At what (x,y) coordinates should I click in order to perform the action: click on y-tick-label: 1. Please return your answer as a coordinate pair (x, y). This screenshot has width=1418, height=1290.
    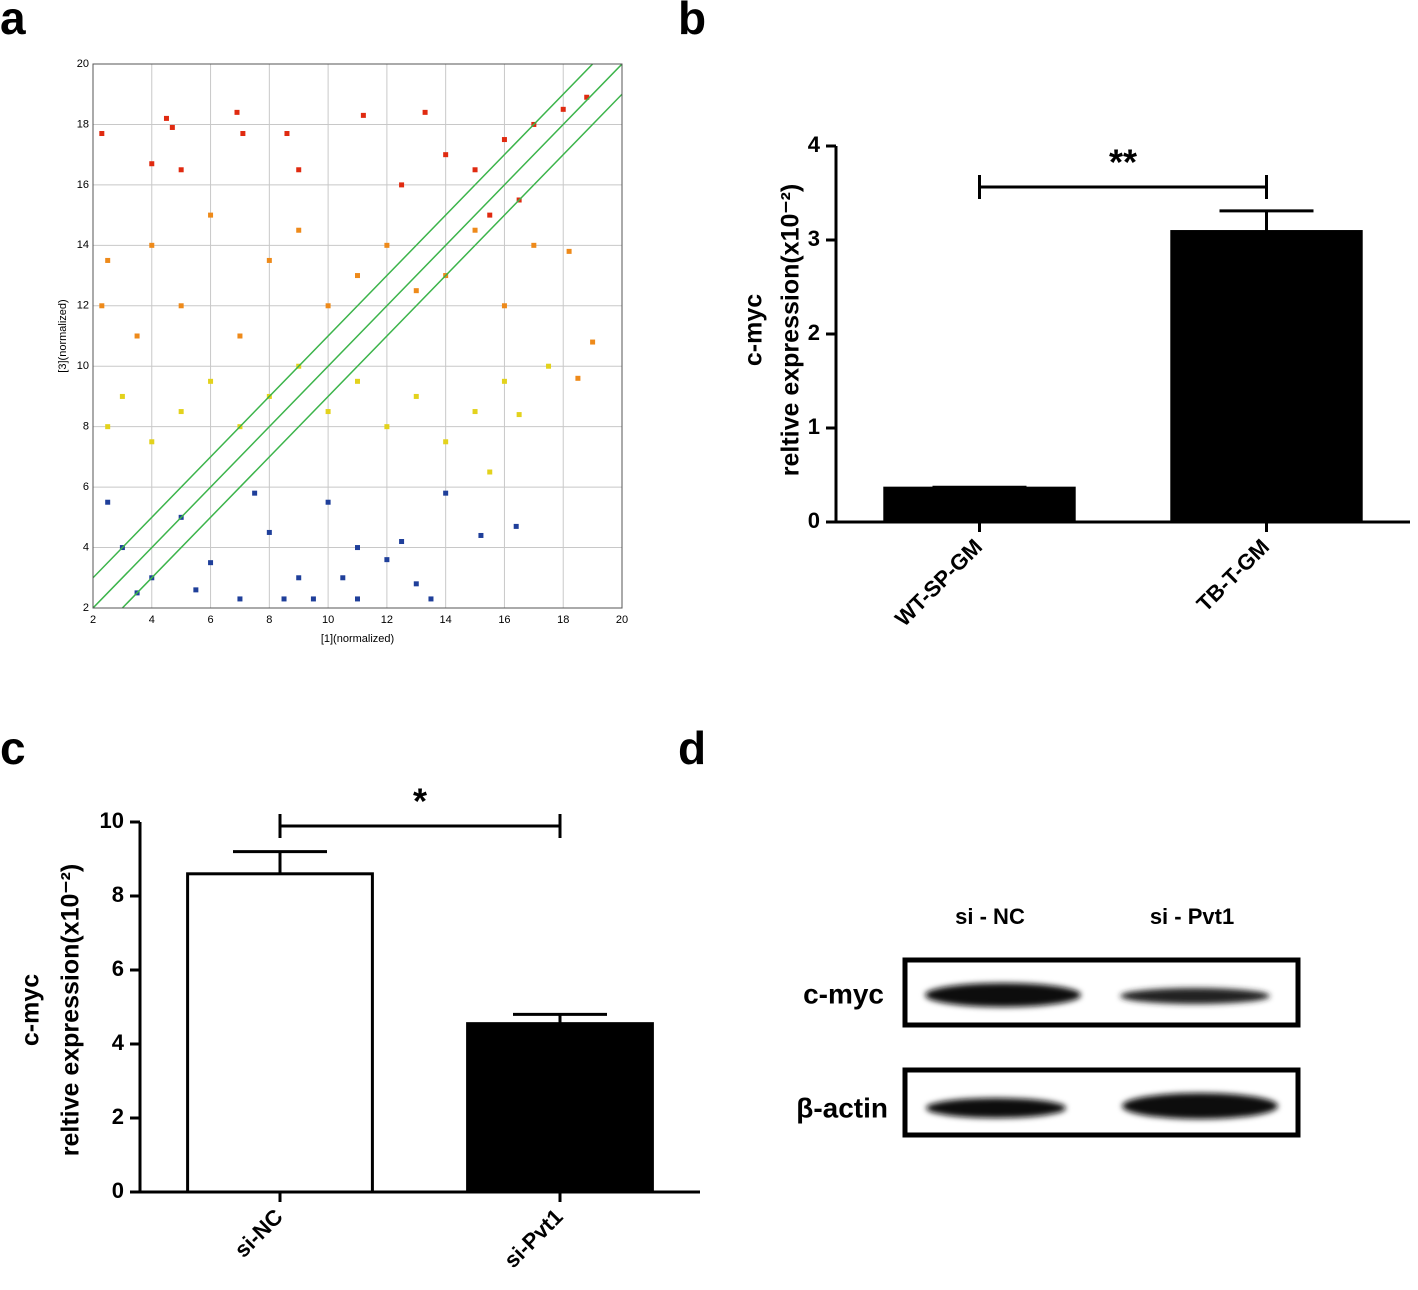
    Looking at the image, I should click on (814, 426).